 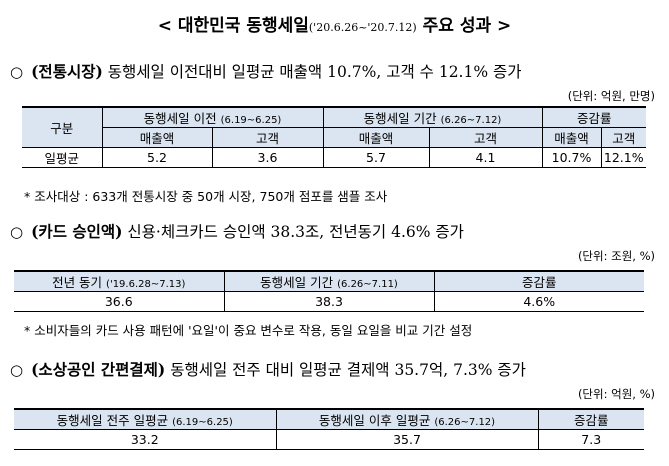 What do you see at coordinates (62, 127) in the screenshot?
I see `header-cell: 구분` at bounding box center [62, 127].